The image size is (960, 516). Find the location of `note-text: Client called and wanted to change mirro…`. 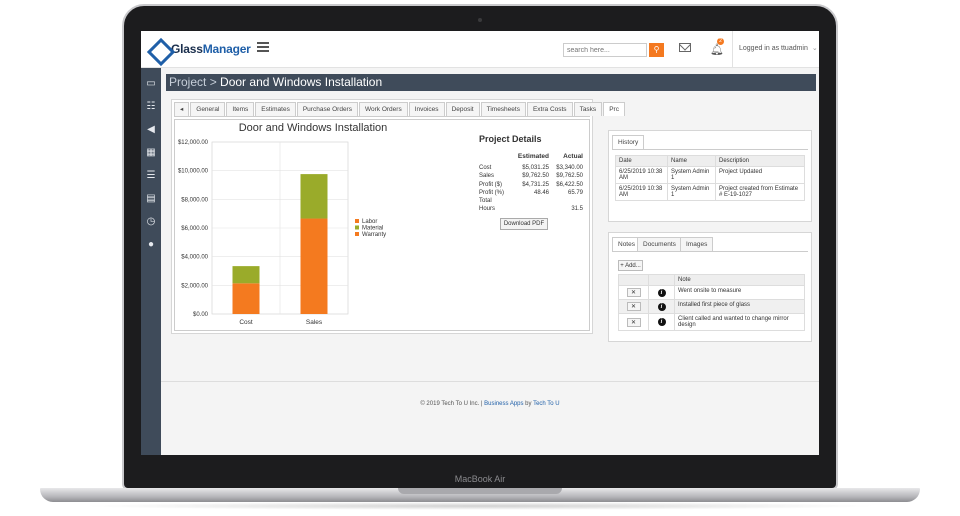

note-text: Client called and wanted to change mirro… is located at coordinates (739, 322).